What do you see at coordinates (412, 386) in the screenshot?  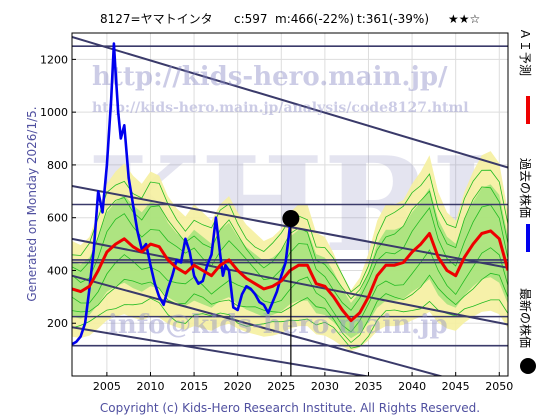 I see `x-tick-label: 2040` at bounding box center [412, 386].